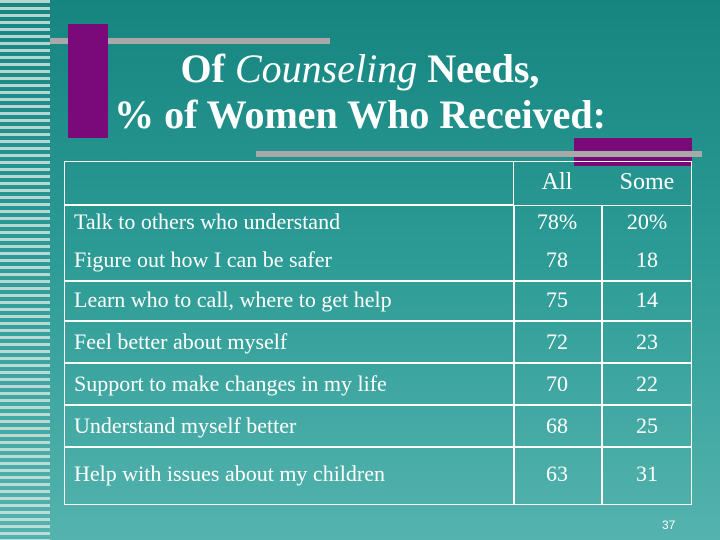 Image resolution: width=720 pixels, height=540 pixels. Describe the element at coordinates (669, 525) in the screenshot. I see `page-number: 37` at that location.